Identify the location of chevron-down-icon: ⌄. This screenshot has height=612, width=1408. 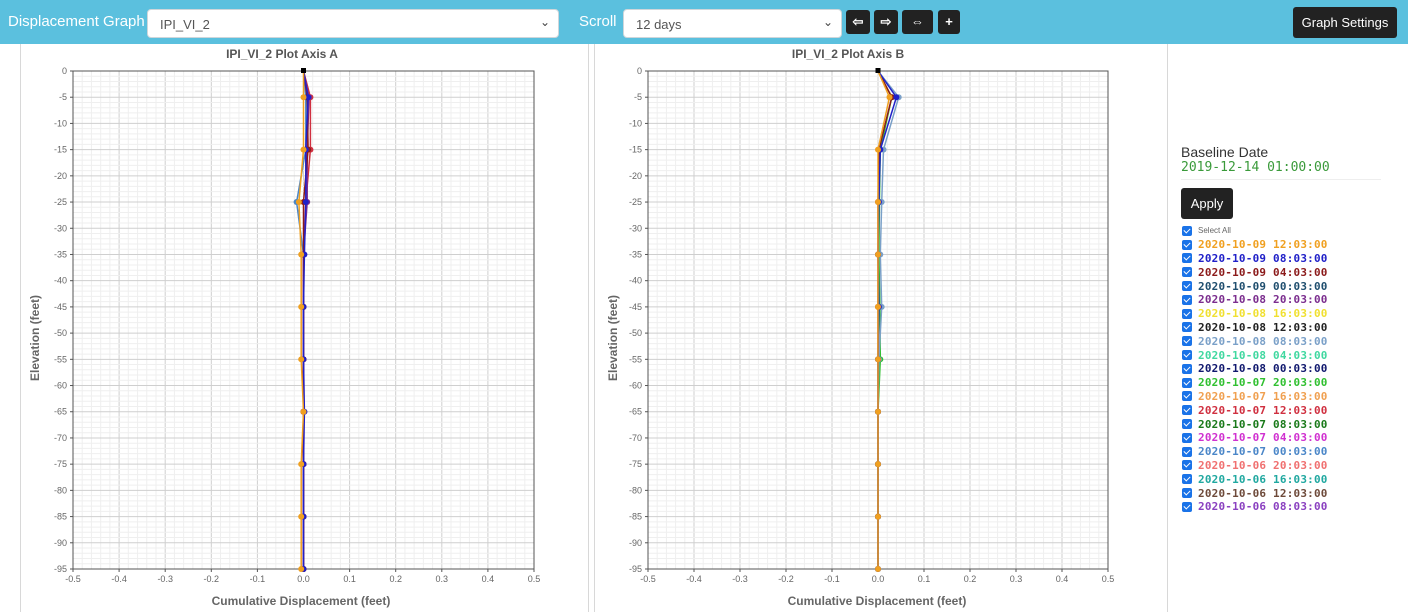
(827, 22).